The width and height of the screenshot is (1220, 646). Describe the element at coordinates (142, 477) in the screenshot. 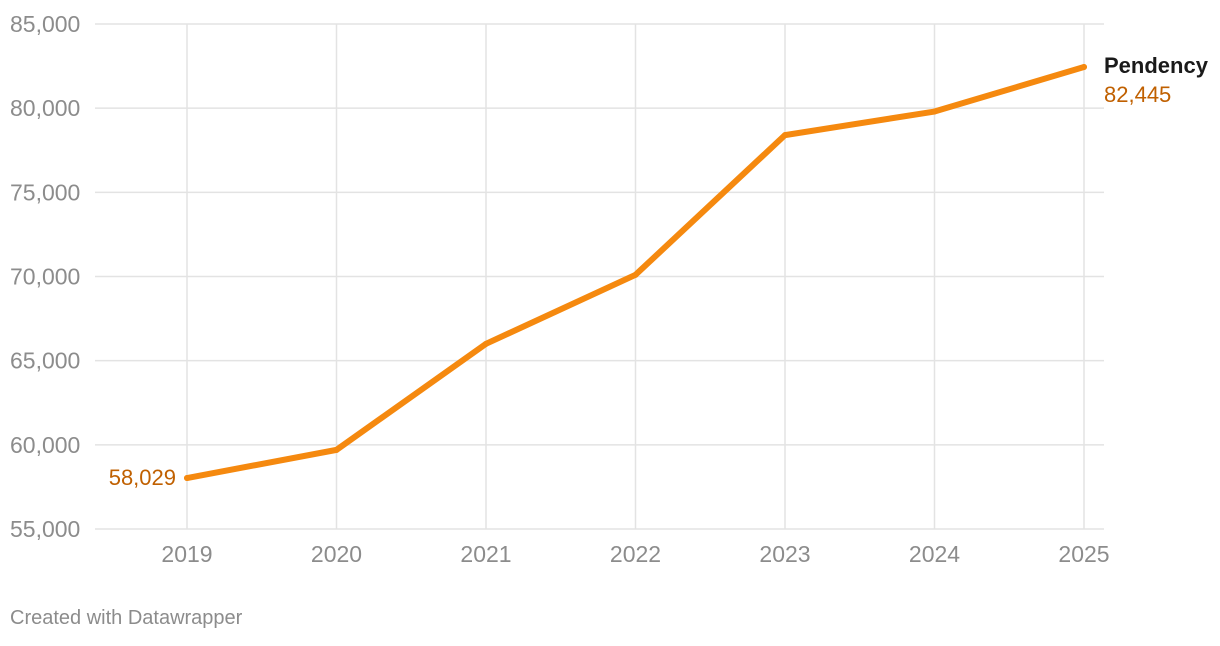

I see `start-value-label: 58,029` at that location.